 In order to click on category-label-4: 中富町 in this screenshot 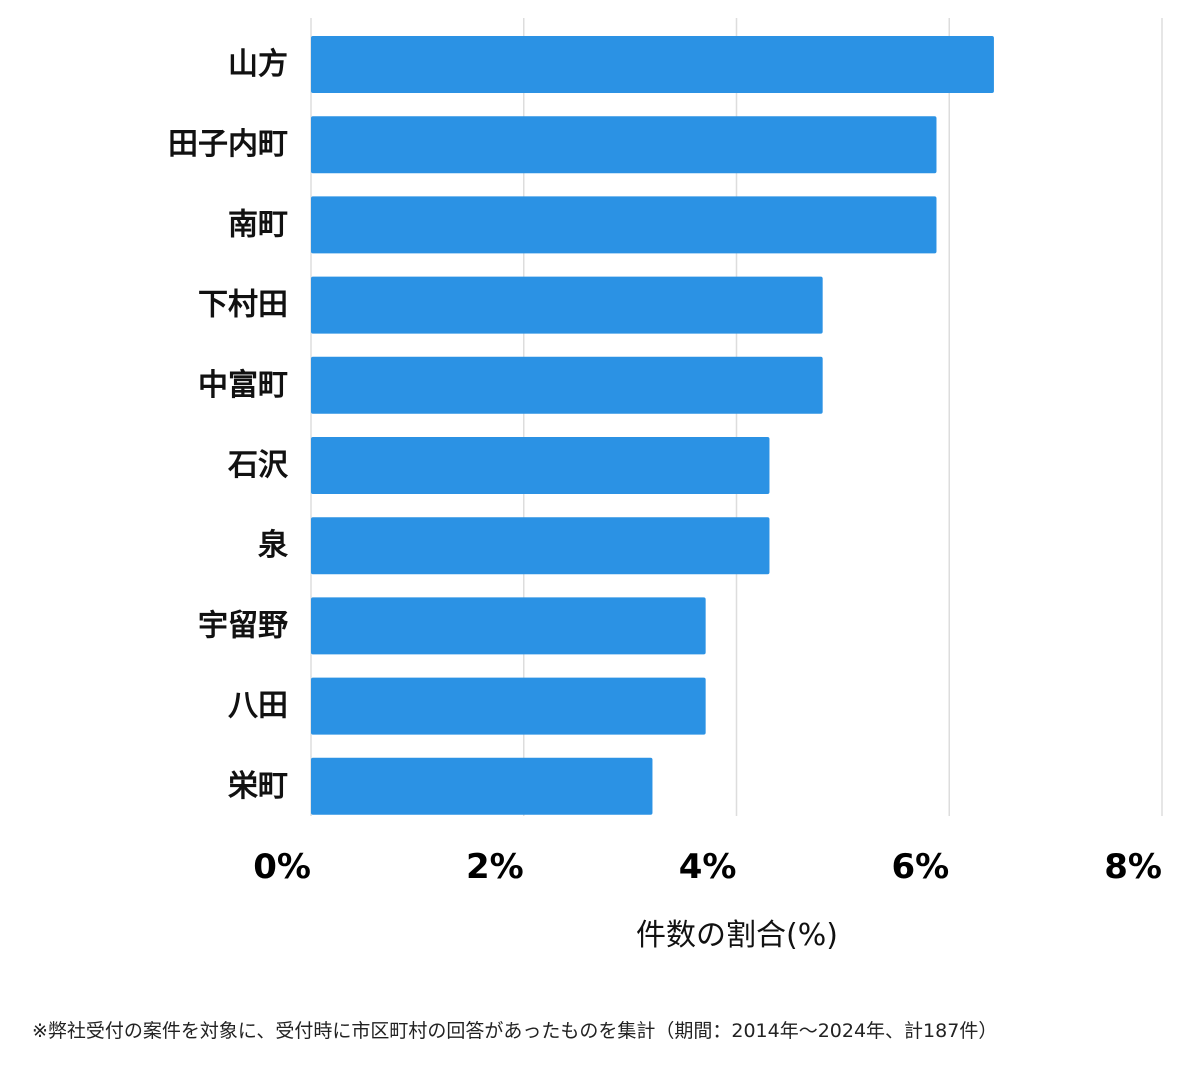, I will do `click(243, 385)`.